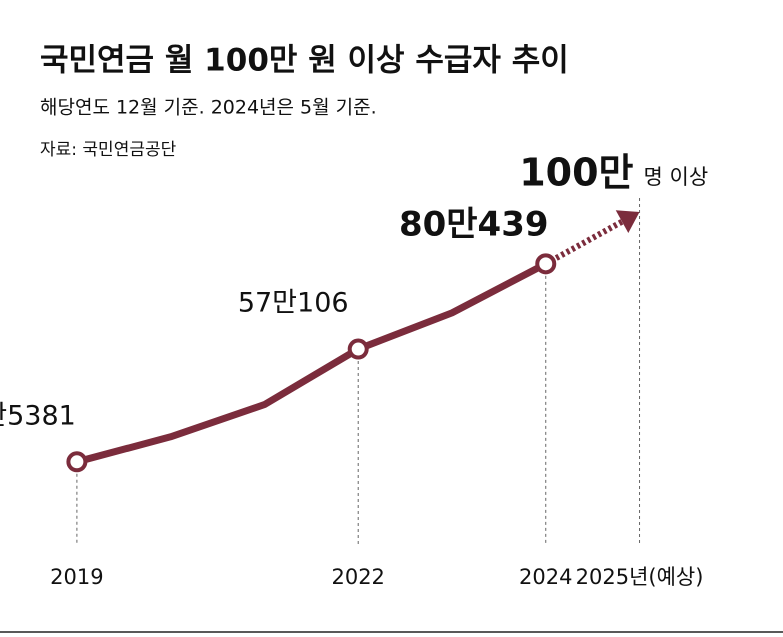  Describe the element at coordinates (304, 61) in the screenshot. I see `chart-title: 국민연금 월 100만 원 이상 수급자 추이` at that location.